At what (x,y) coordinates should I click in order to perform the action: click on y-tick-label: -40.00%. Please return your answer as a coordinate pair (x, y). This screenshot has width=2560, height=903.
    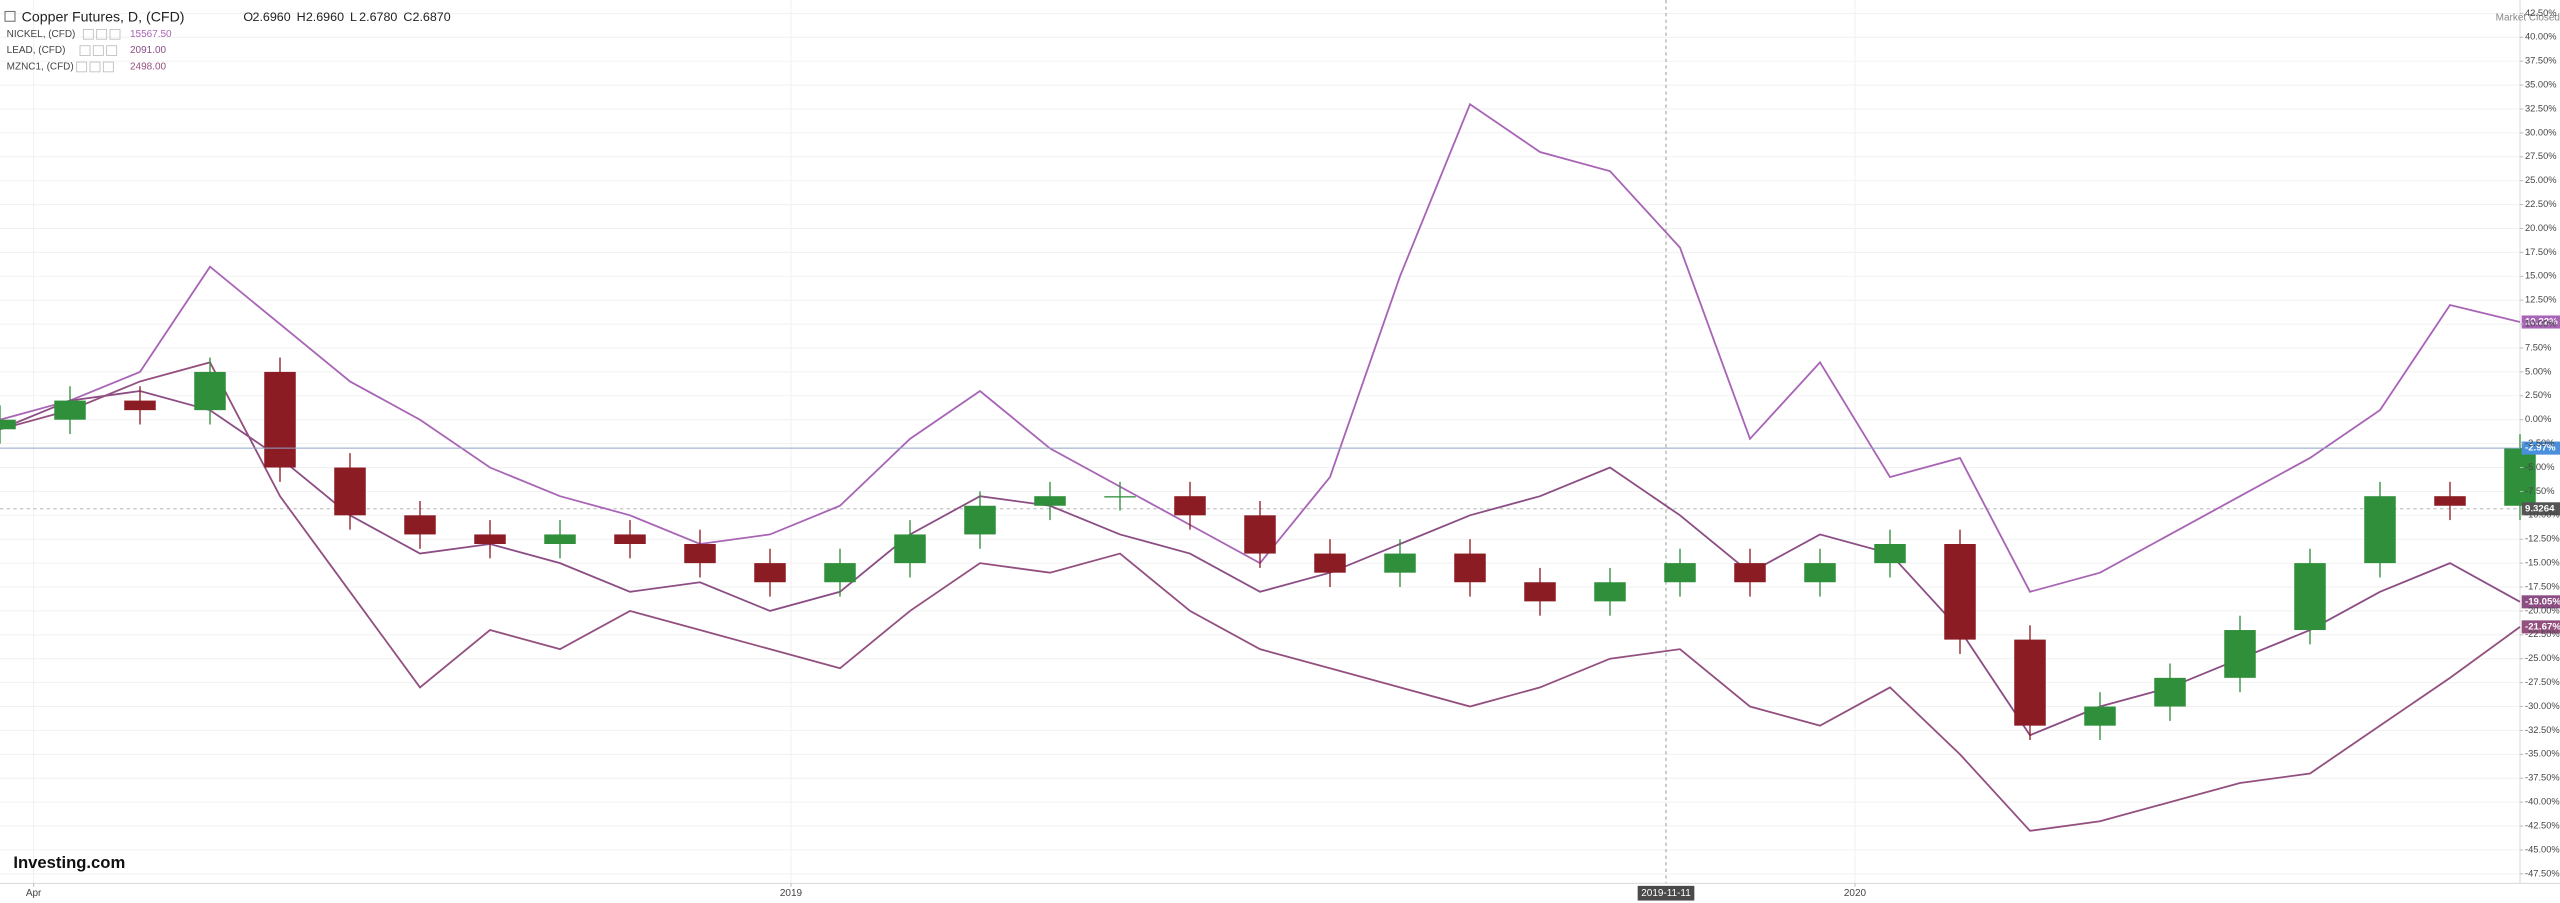
    Looking at the image, I should click on (2542, 802).